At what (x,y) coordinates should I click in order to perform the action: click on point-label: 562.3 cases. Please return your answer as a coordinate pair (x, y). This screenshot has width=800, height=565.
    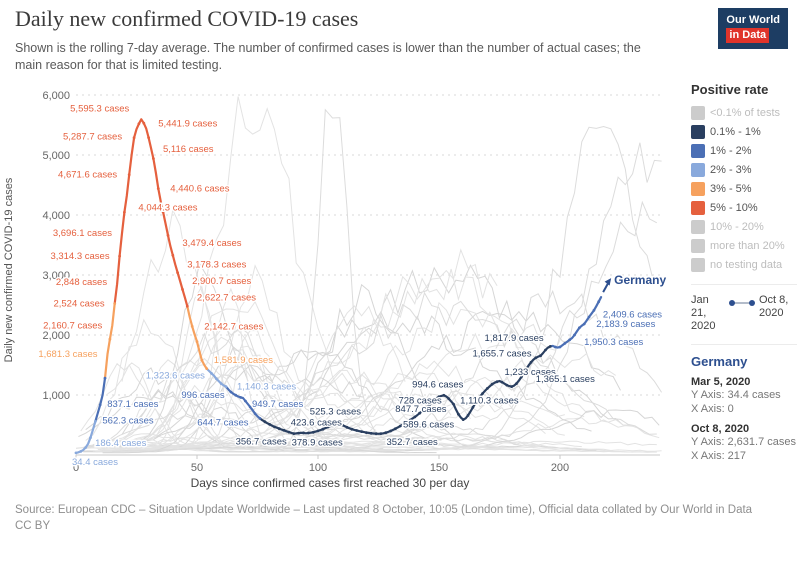
    Looking at the image, I should click on (127, 420).